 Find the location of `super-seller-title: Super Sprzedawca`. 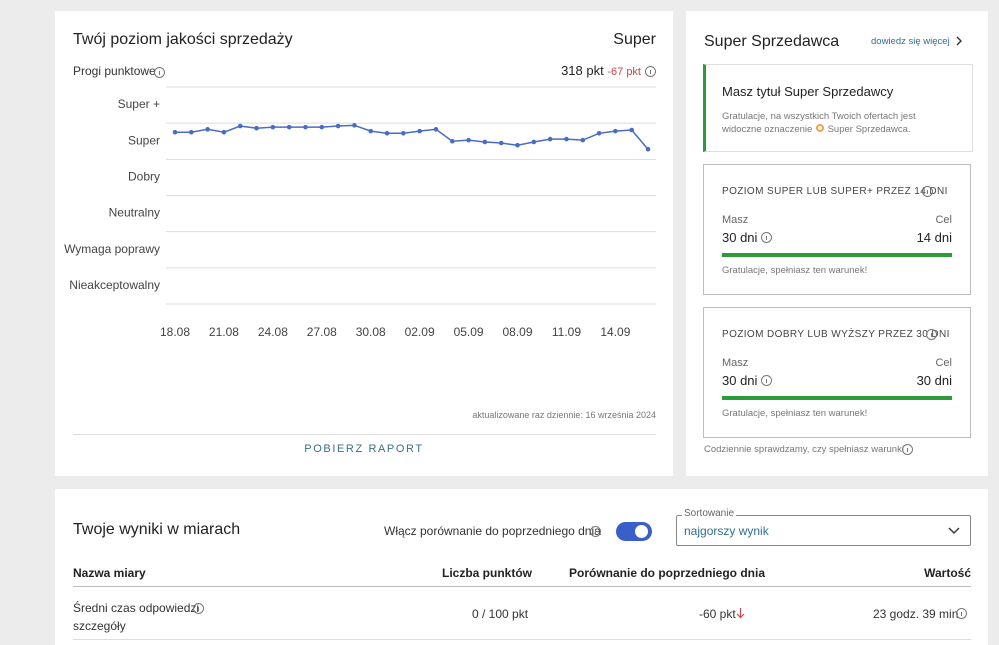

super-seller-title: Super Sprzedawca is located at coordinates (772, 41).